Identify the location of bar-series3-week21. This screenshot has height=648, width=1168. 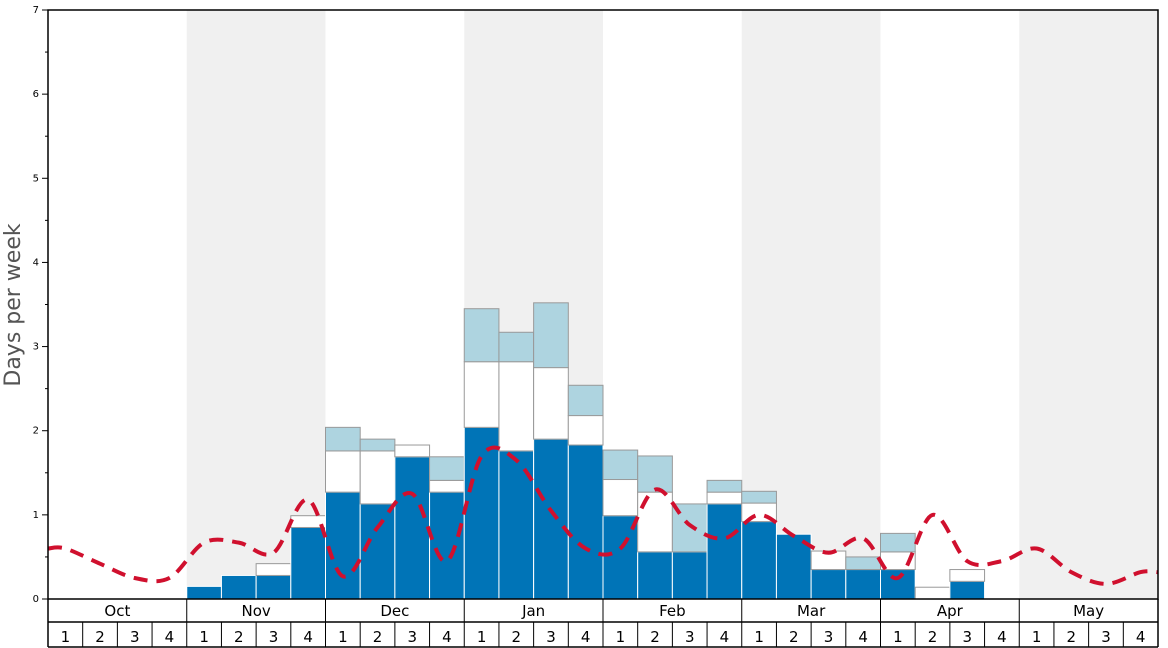
(759, 497).